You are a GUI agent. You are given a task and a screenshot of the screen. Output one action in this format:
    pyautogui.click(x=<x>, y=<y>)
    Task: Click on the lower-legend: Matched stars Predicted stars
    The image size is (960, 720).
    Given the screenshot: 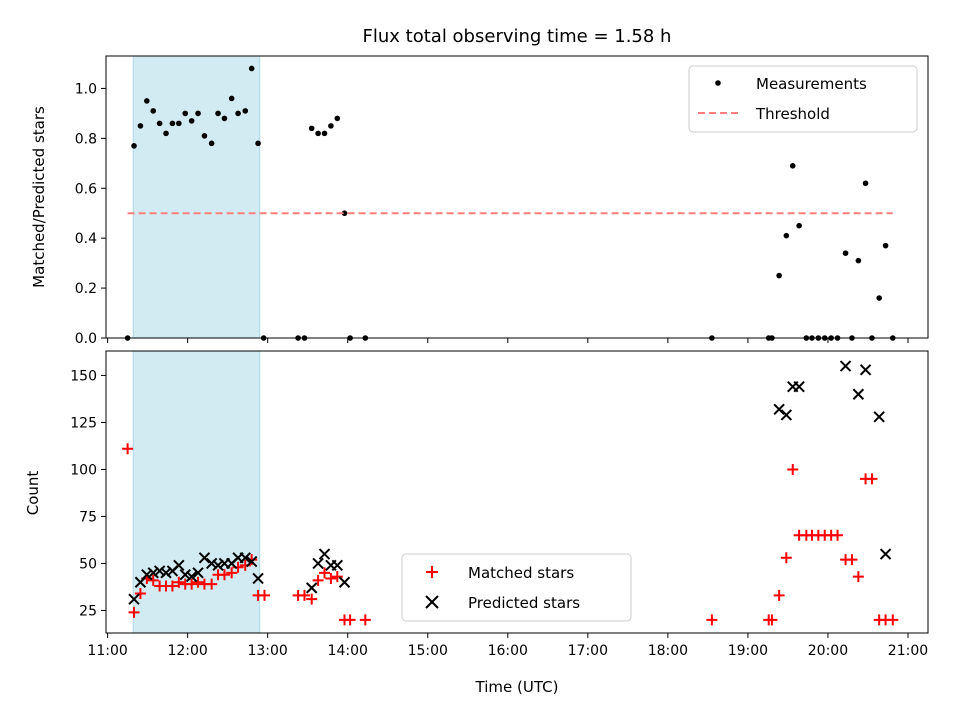 What is the action you would take?
    pyautogui.click(x=516, y=587)
    